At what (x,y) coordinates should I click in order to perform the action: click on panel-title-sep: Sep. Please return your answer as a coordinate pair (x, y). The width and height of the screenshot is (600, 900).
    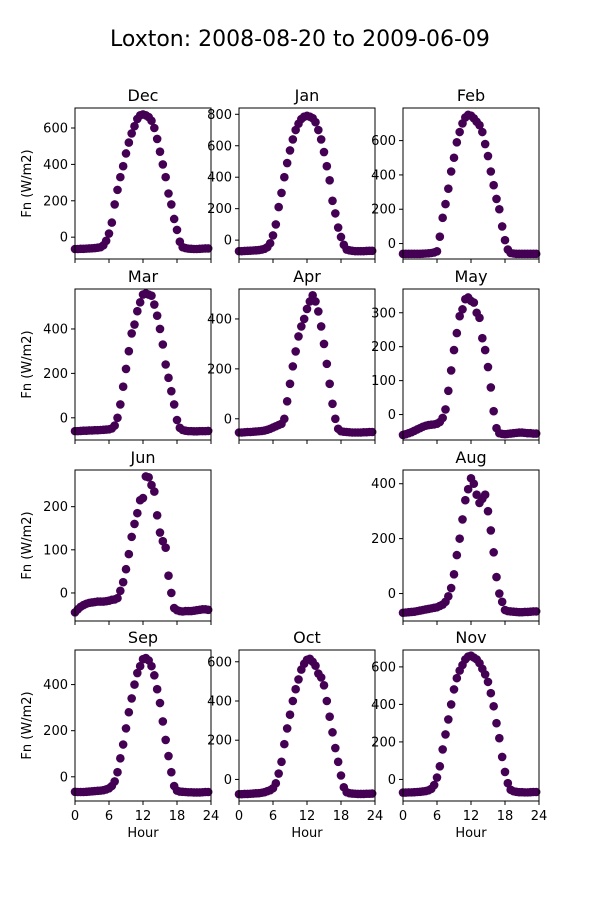
    Looking at the image, I should click on (143, 637).